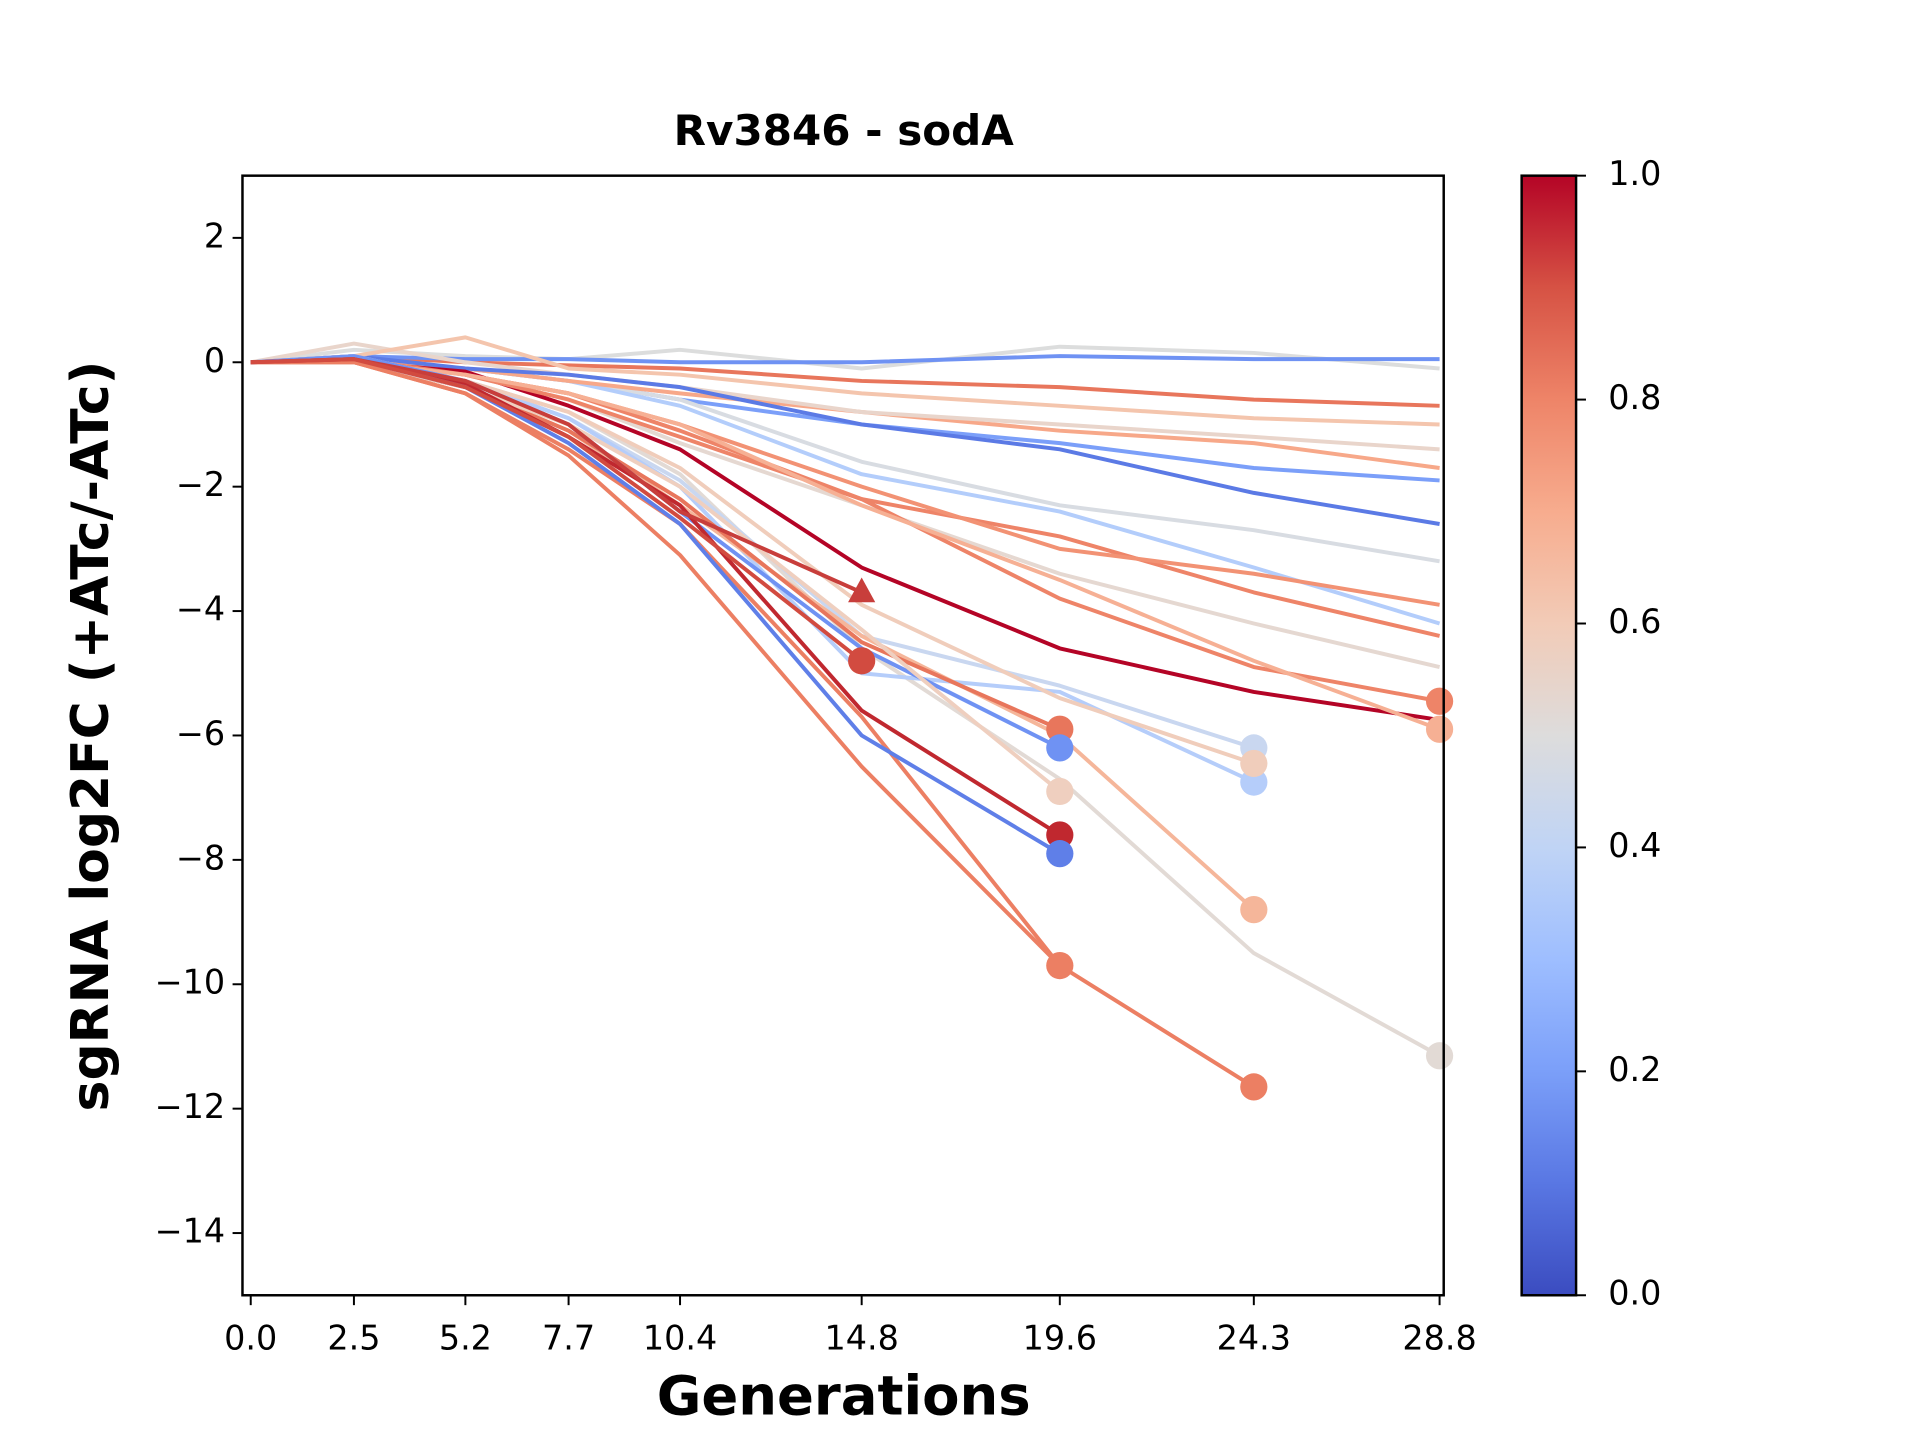 The image size is (1920, 1440). I want to click on colorbar-tick-label: 1.0, so click(1634, 173).